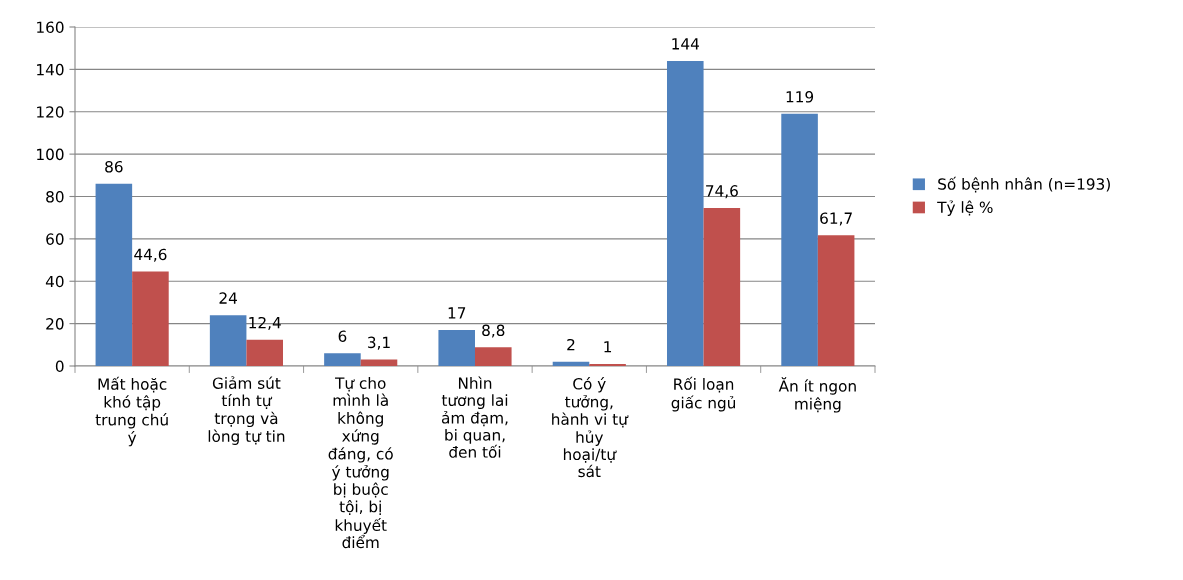 This screenshot has height=580, width=1183. I want to click on category-label: Tự cho mình là không xứng đáng, có ý tưởng bị buộc tội, bị khuyết điểm, so click(360, 463).